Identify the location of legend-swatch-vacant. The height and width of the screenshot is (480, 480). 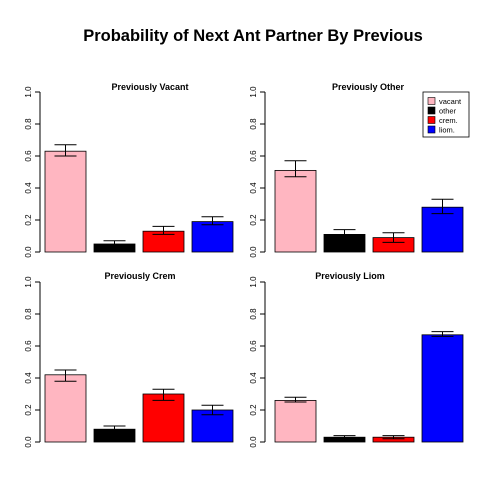
(431, 101).